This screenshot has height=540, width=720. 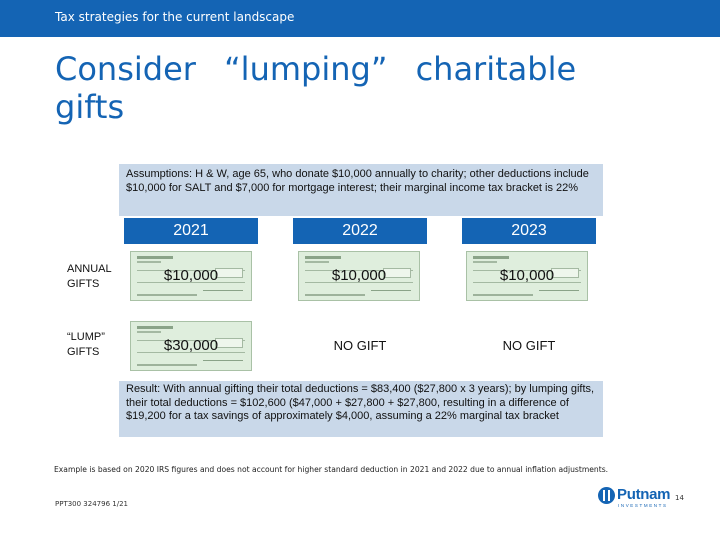 I want to click on check-amount: $30,000, so click(x=191, y=345).